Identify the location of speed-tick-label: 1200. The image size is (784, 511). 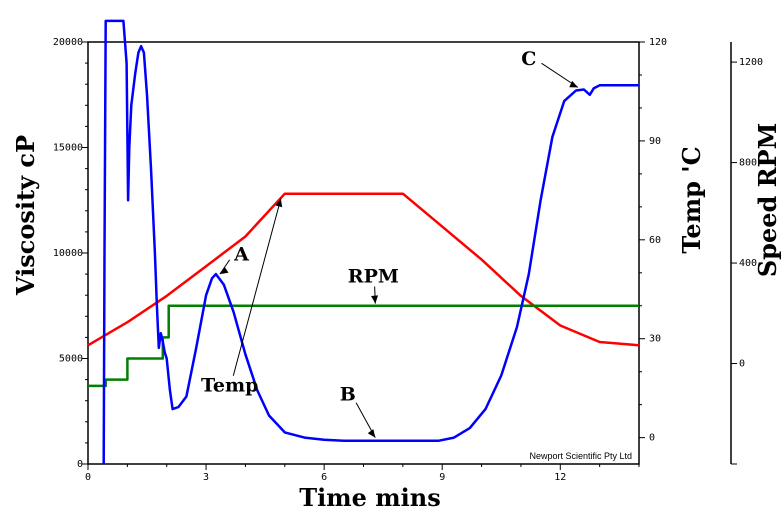
(751, 62).